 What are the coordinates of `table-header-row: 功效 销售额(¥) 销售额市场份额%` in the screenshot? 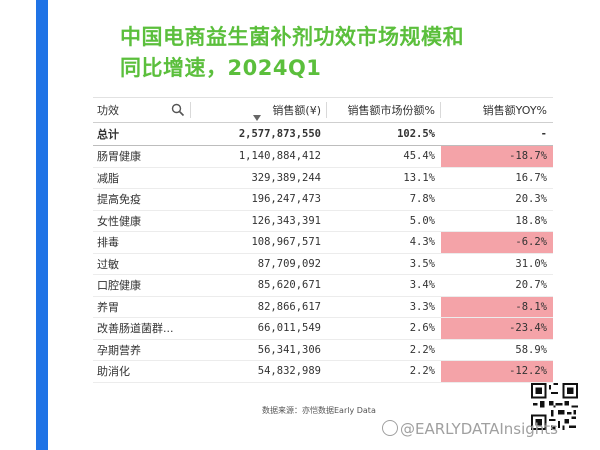 It's located at (323, 110).